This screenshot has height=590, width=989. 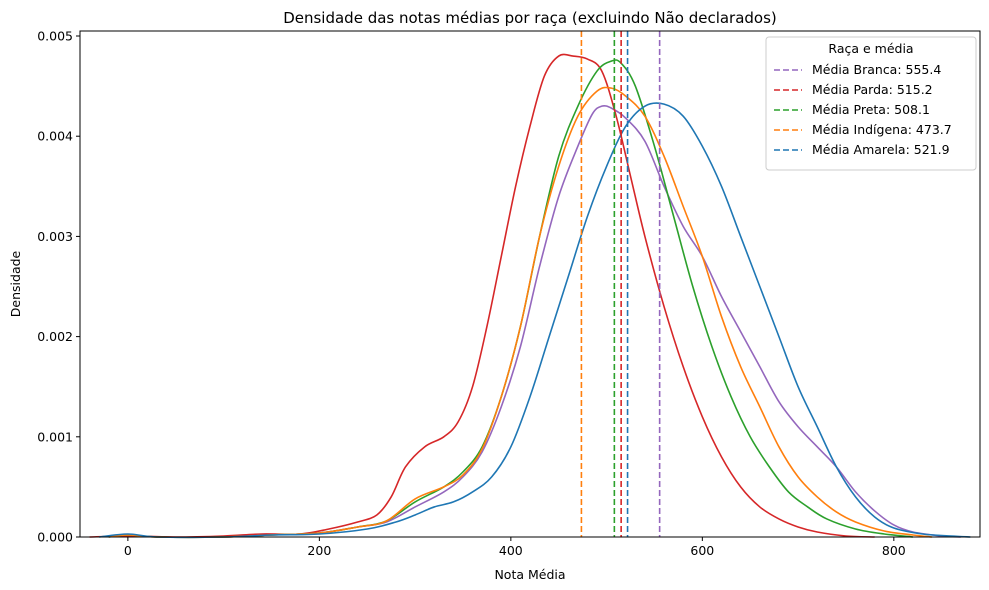 What do you see at coordinates (511, 550) in the screenshot?
I see `x-tick-label-2: 400` at bounding box center [511, 550].